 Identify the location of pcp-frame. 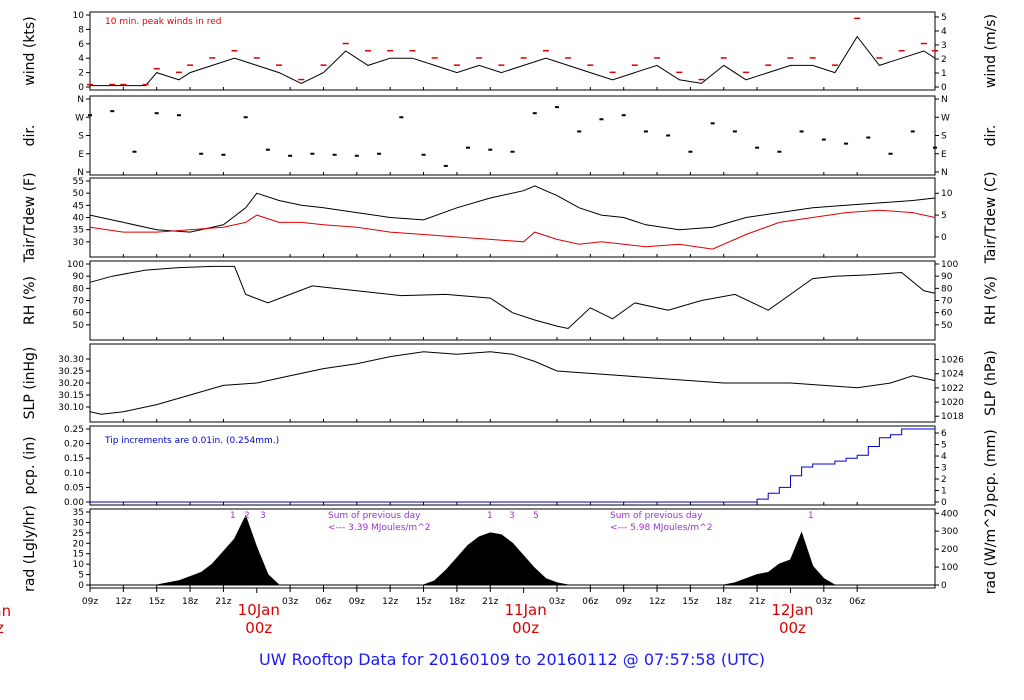
(512, 465).